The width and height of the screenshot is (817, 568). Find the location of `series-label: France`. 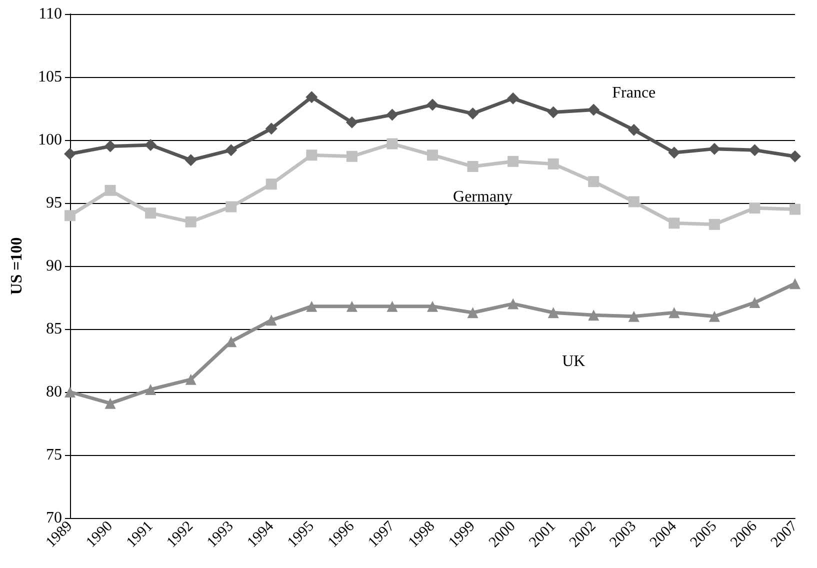

series-label: France is located at coordinates (634, 93).